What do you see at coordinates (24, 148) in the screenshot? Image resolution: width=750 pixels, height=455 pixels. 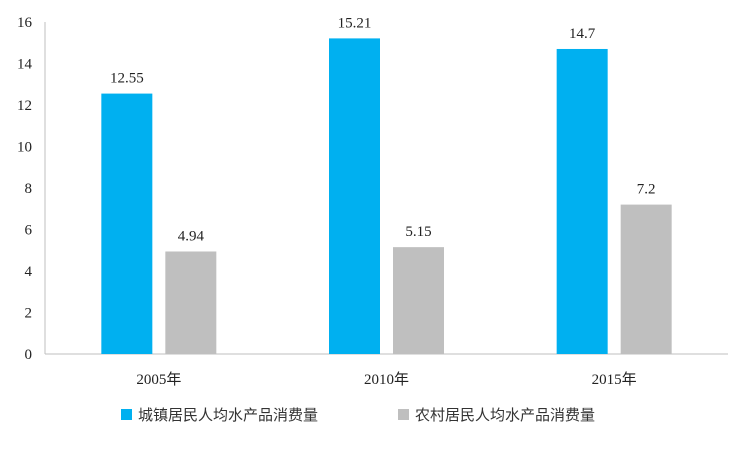 I see `y-tick-label-5: 10` at bounding box center [24, 148].